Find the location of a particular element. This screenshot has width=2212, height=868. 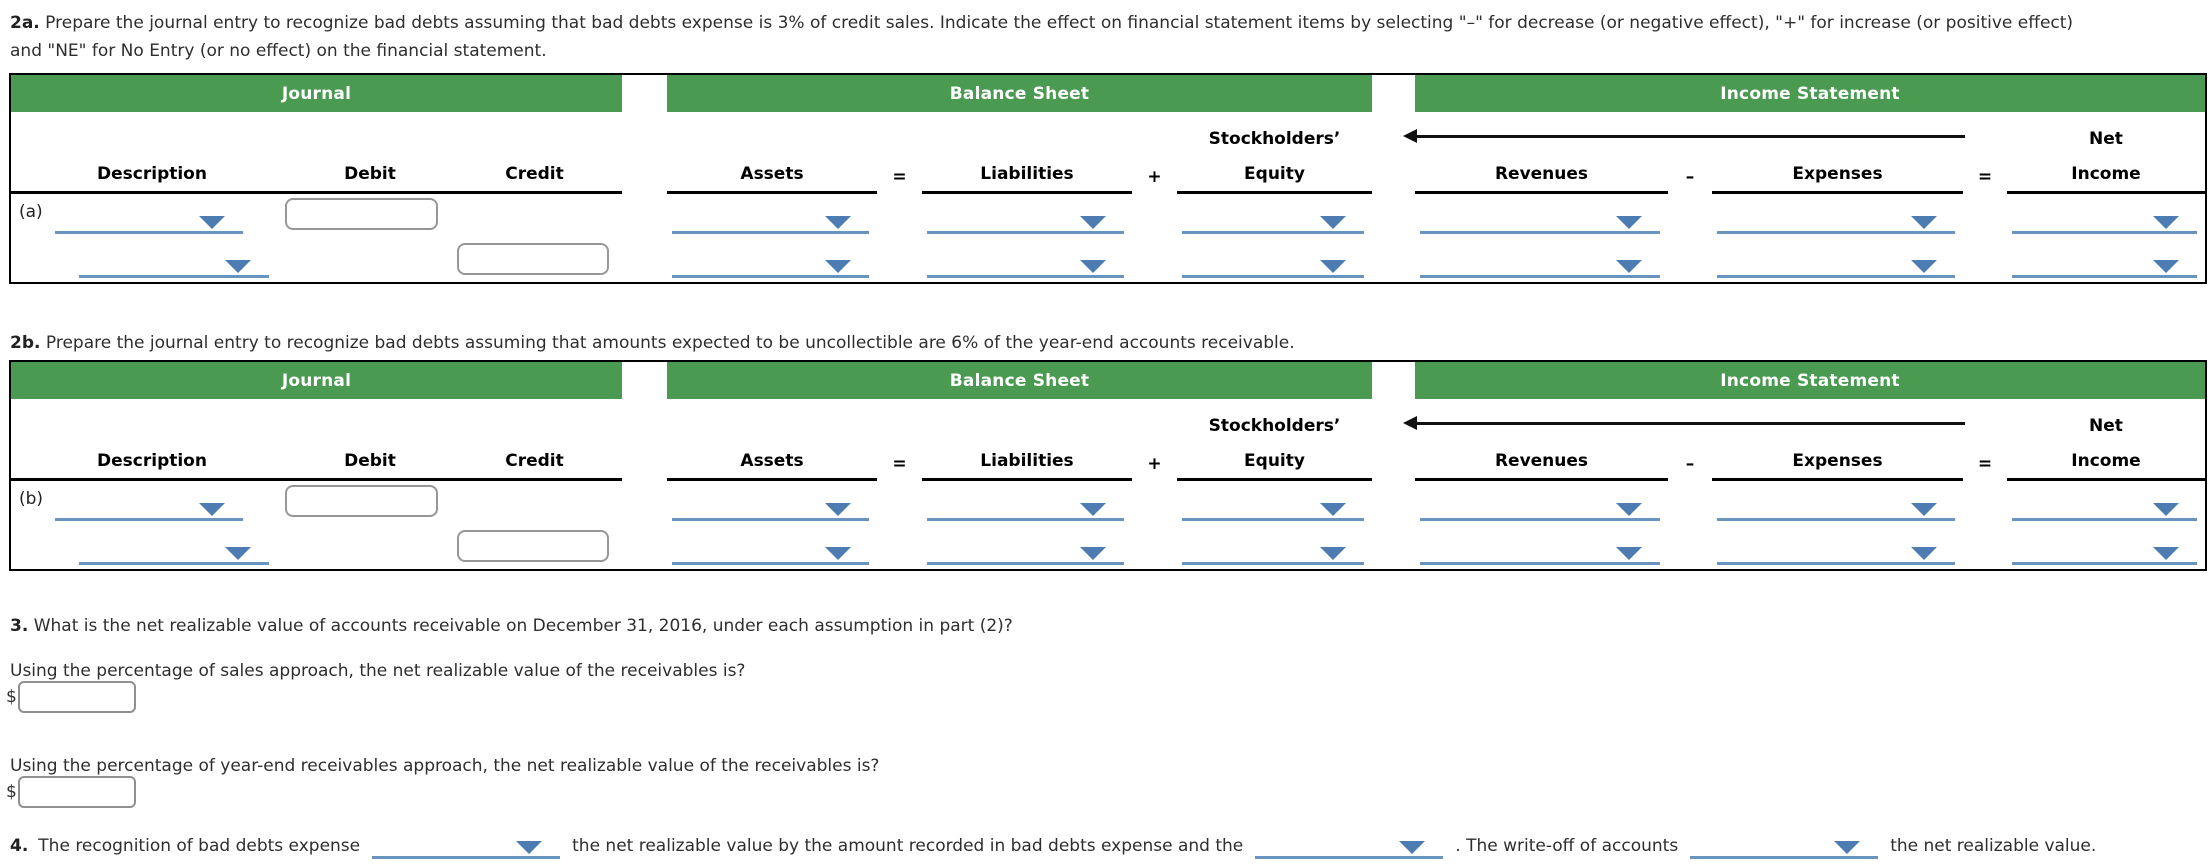

row-label-b: (b) is located at coordinates (31, 499).